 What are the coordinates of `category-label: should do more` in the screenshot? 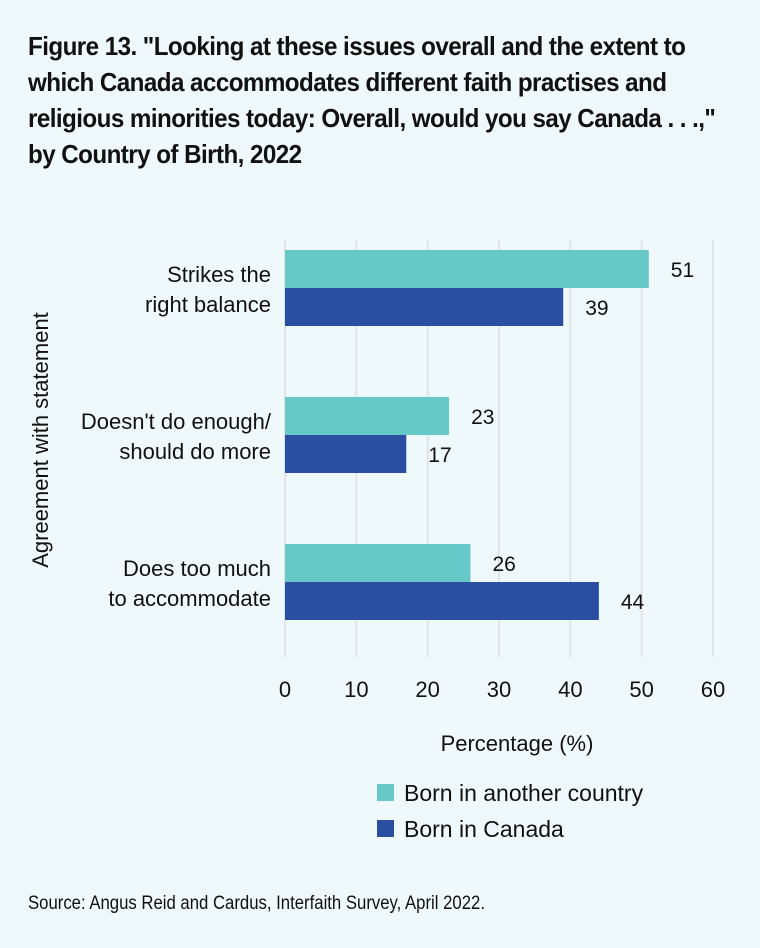 It's located at (195, 451).